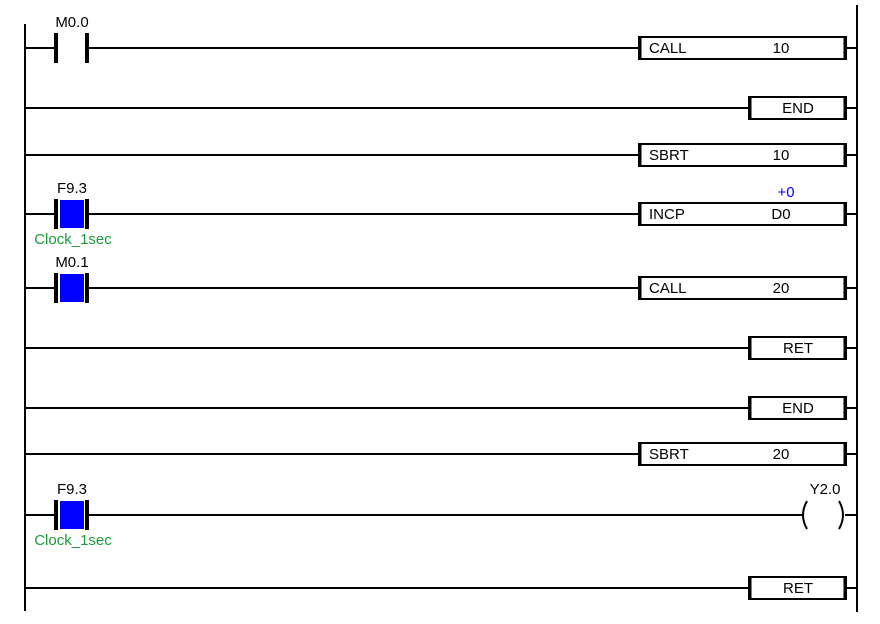 The width and height of the screenshot is (880, 624). Describe the element at coordinates (441, 214) in the screenshot. I see `rung: F9.3 Clock_1sec INCP D0 +0` at that location.